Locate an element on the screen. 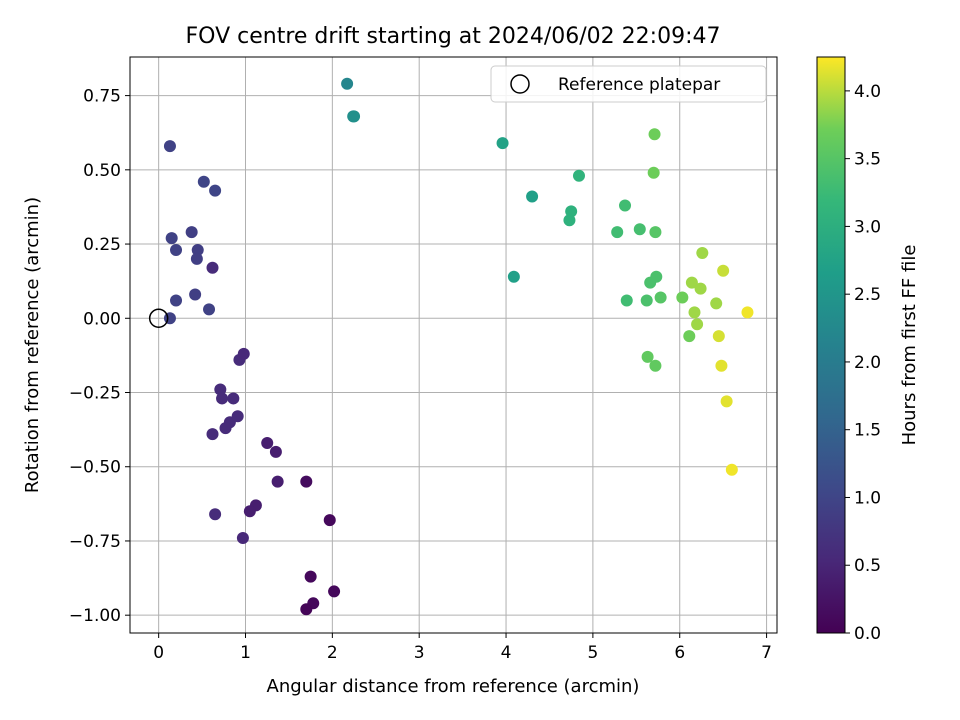 This screenshot has height=720, width=960. x-axis-ticks: 0 1 2 3 4 5 6 7 is located at coordinates (462, 648).